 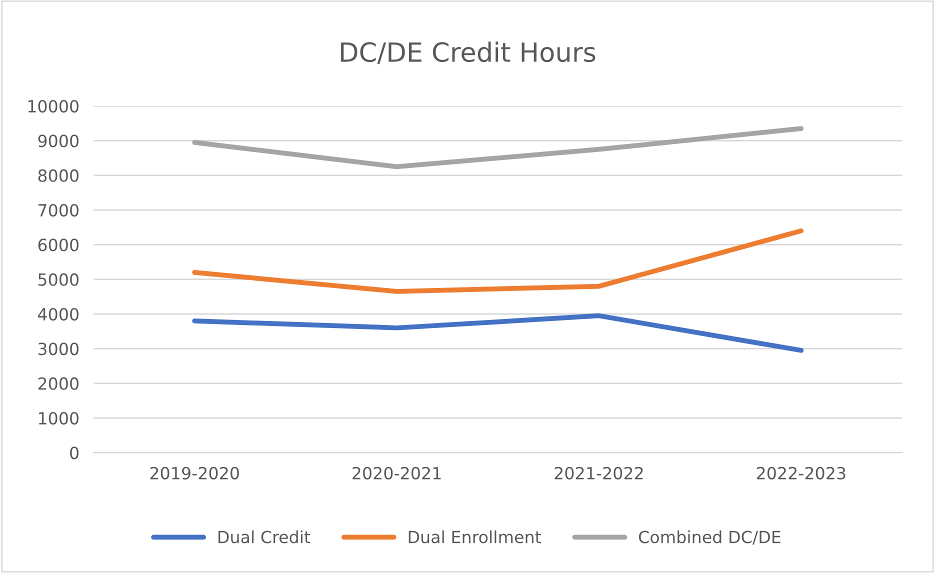 What do you see at coordinates (58, 349) in the screenshot?
I see `y-tick-label: 3000` at bounding box center [58, 349].